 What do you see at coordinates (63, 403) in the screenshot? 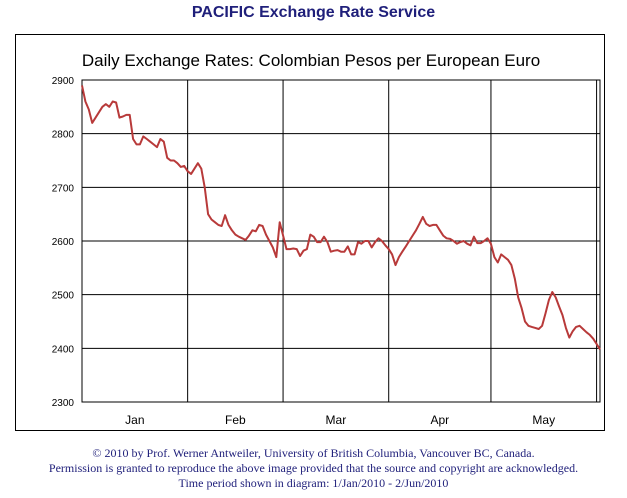
I see `y-tick-label: 2300` at bounding box center [63, 403].